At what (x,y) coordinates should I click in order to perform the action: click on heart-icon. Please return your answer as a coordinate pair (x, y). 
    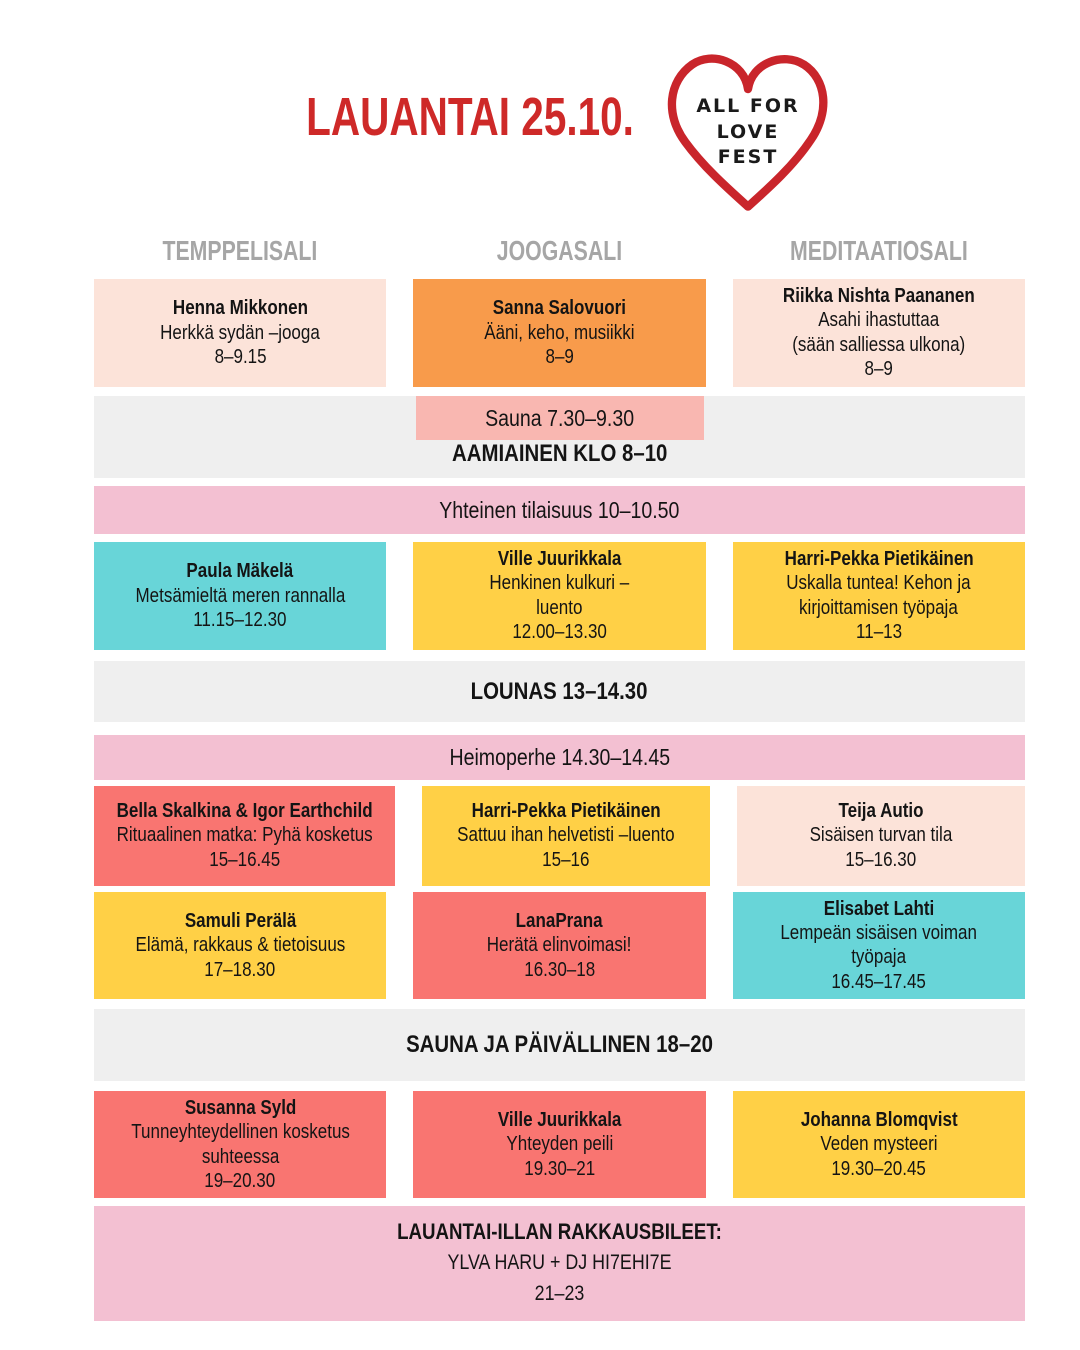
    Looking at the image, I should click on (747, 132).